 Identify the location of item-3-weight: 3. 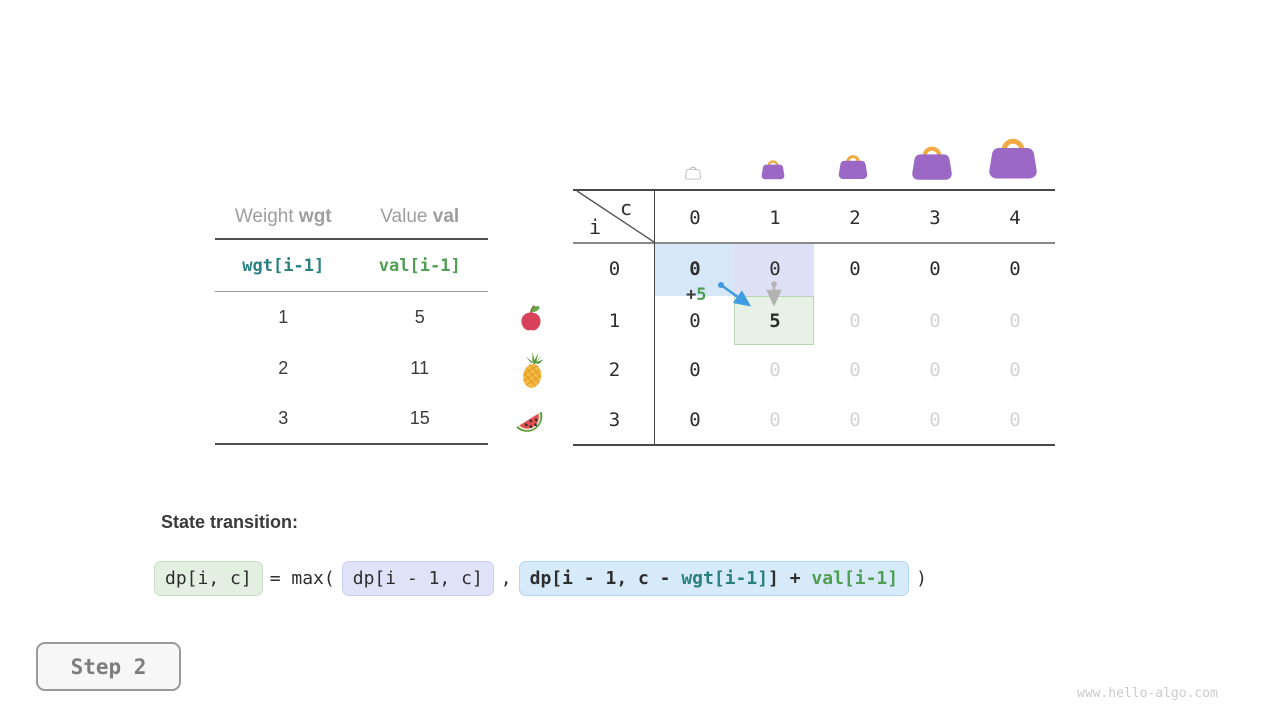
(283, 418).